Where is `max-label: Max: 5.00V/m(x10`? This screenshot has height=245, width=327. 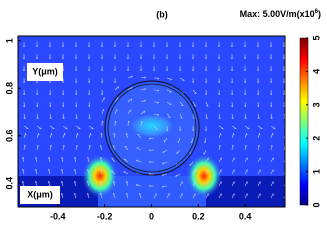 max-label: Max: 5.00V/m(x10 is located at coordinates (277, 14).